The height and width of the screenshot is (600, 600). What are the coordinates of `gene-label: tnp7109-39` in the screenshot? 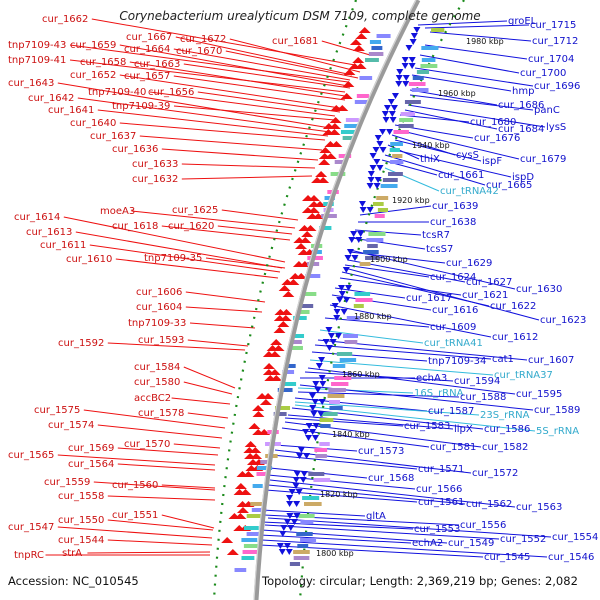 It's located at (141, 106).